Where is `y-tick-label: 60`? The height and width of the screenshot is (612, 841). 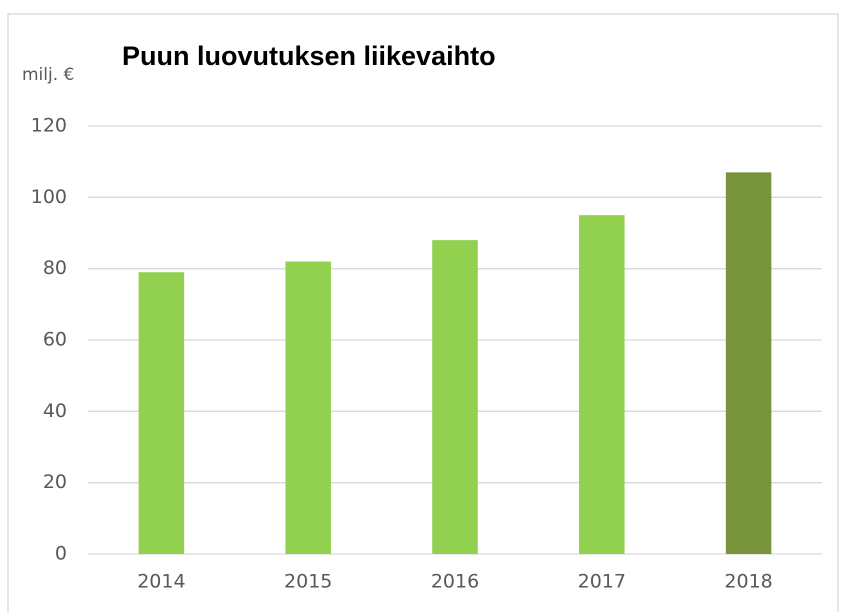
y-tick-label: 60 is located at coordinates (55, 340).